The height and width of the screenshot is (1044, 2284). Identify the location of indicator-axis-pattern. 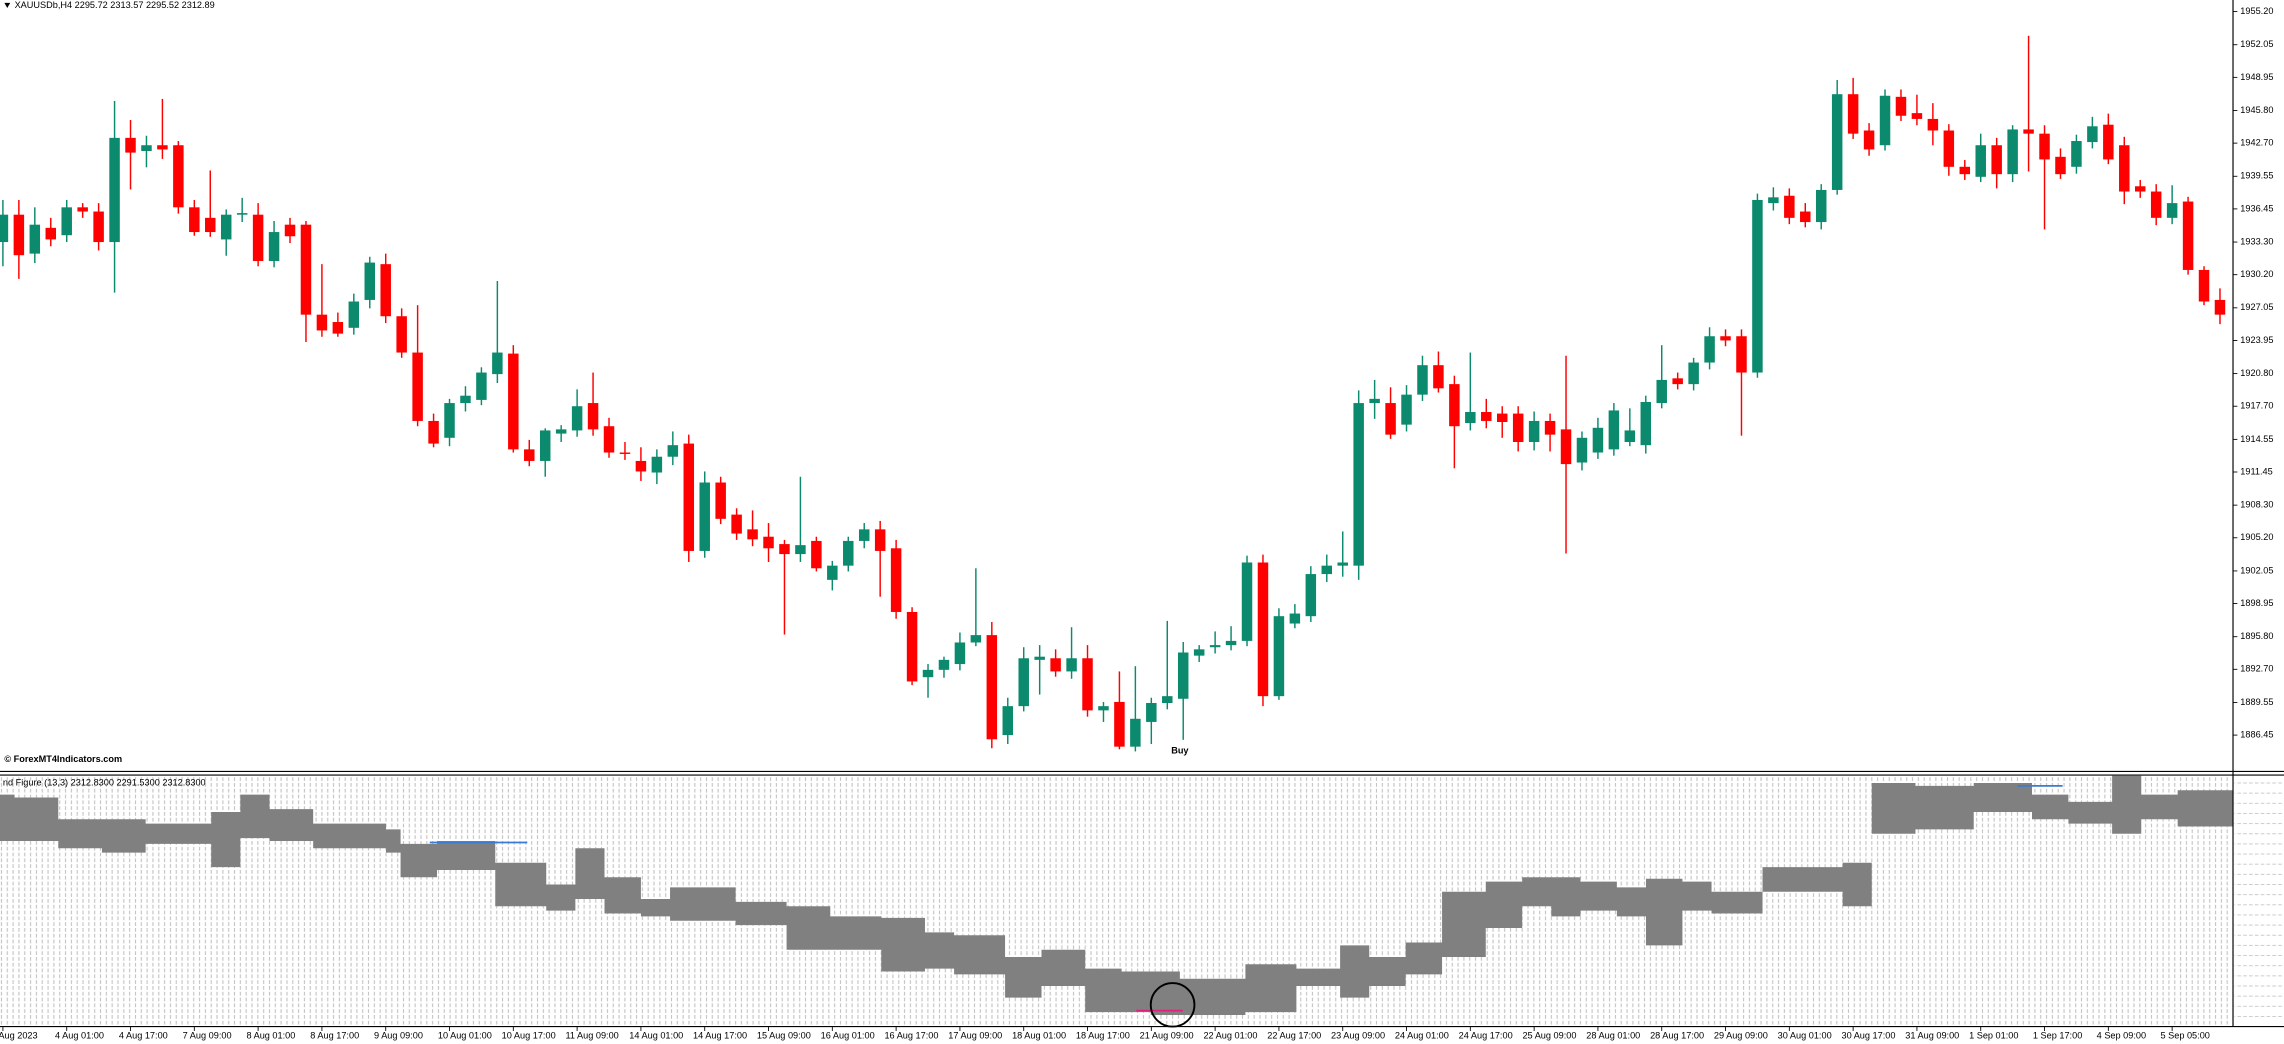
(2259, 901).